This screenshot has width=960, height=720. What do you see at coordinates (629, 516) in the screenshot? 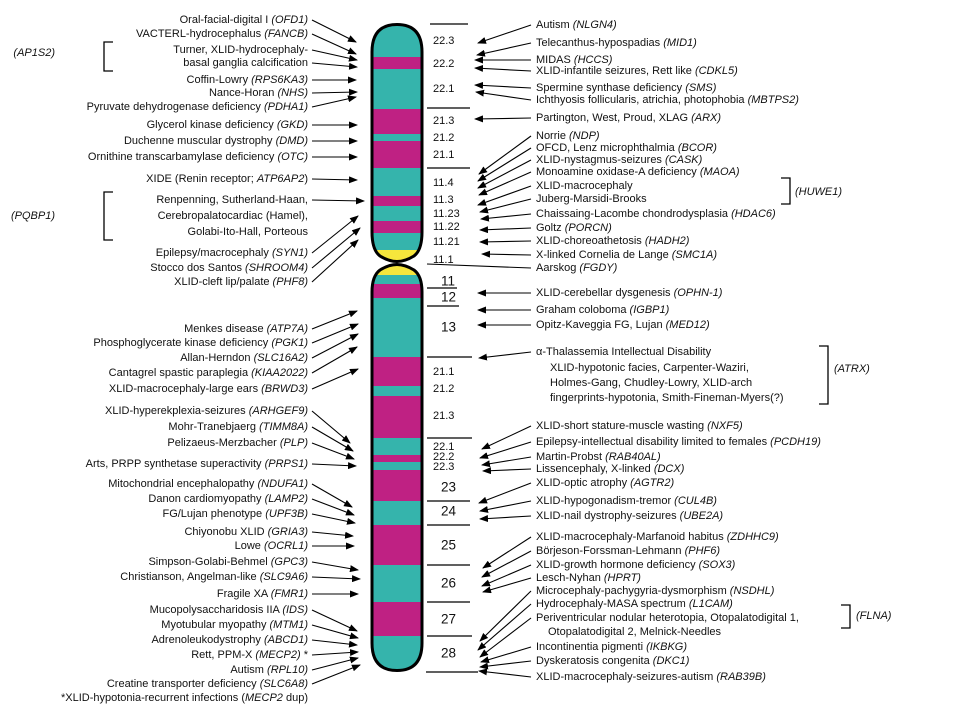
I see `disease-label-ube2a: XLID-nail dystrophy-seizures (UBE2A)` at bounding box center [629, 516].